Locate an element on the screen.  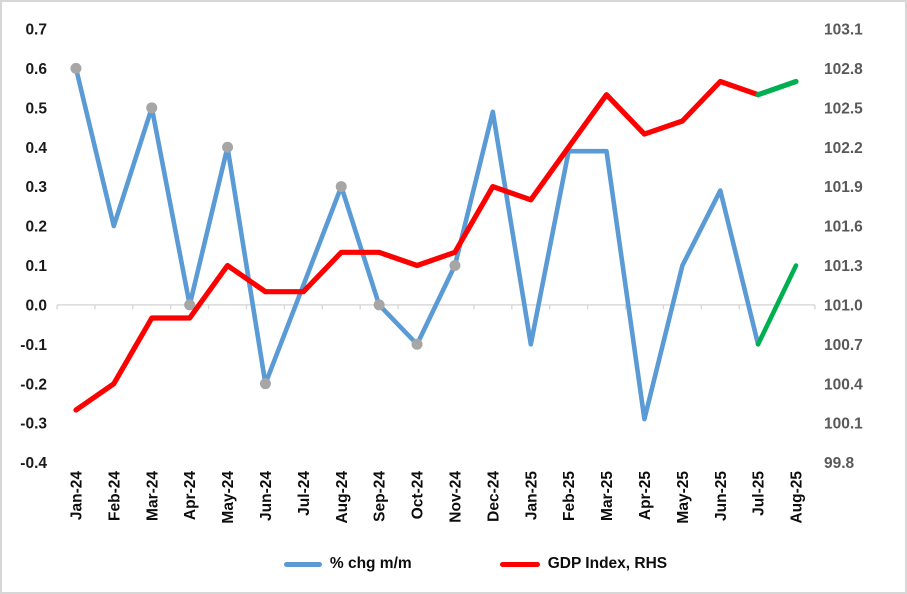
left-axis-tick-label: 0.7 is located at coordinates (36, 30).